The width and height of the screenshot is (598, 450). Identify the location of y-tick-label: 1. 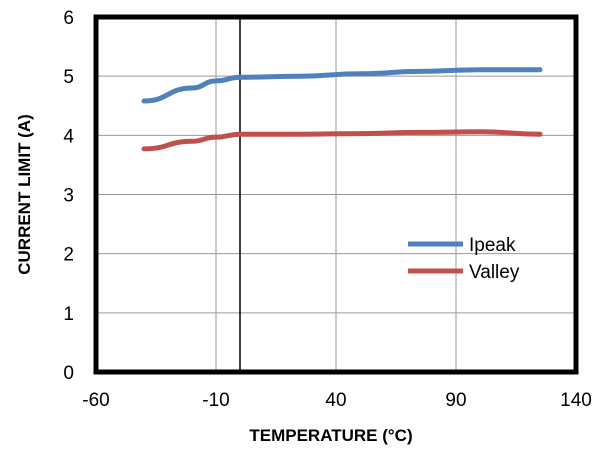
(68, 314).